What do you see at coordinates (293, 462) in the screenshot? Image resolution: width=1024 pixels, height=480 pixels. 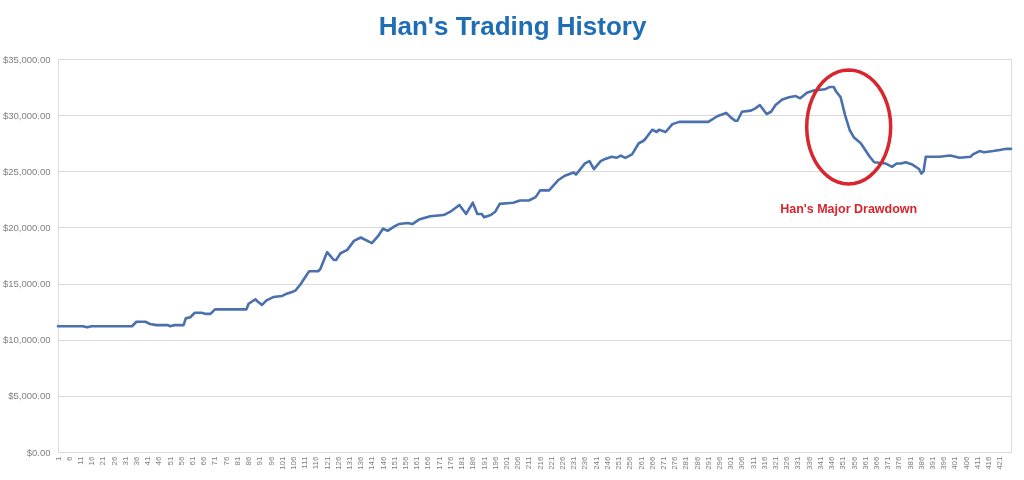 I see `x-tick-label: 106` at bounding box center [293, 462].